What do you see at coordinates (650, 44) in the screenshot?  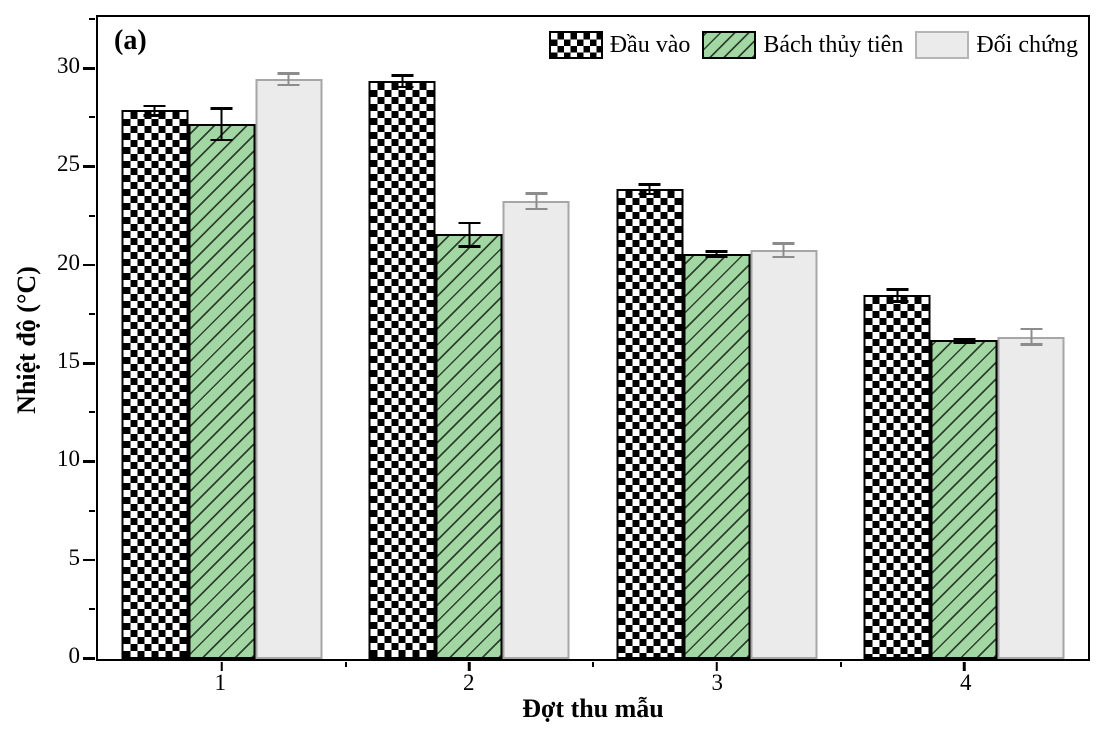 I see `legend-label: Đầu vào` at bounding box center [650, 44].